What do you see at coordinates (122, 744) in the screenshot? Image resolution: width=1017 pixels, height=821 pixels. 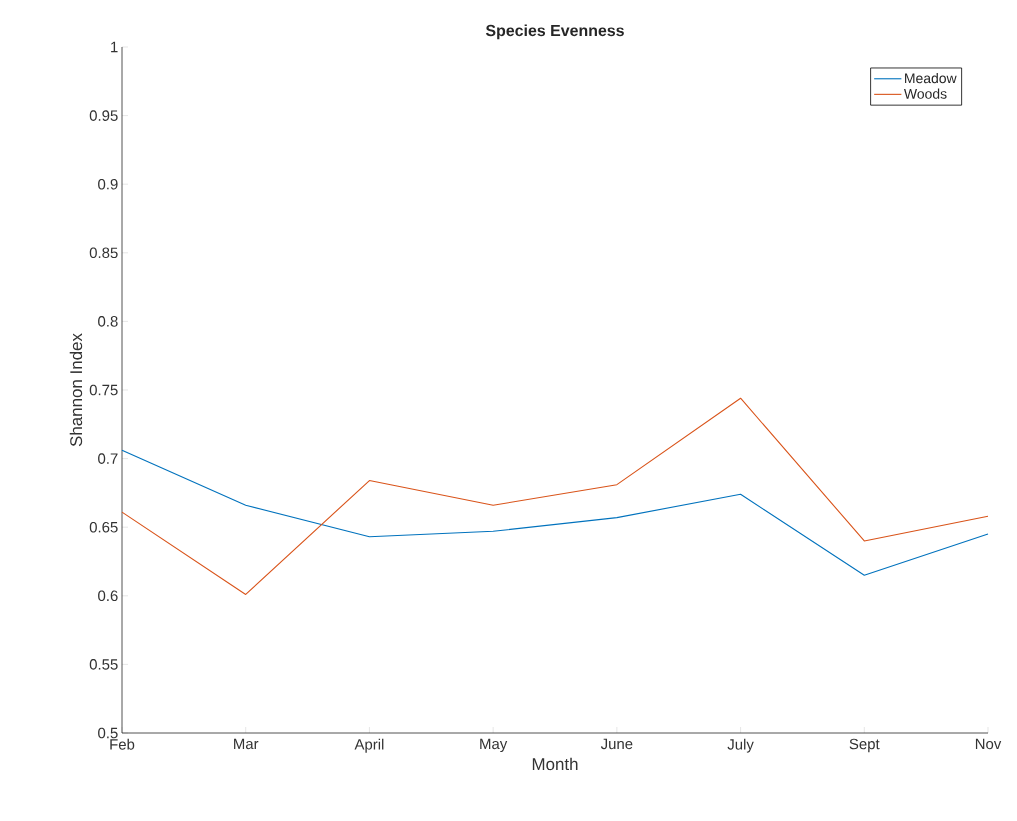 I see `x-tick-label: Feb` at bounding box center [122, 744].